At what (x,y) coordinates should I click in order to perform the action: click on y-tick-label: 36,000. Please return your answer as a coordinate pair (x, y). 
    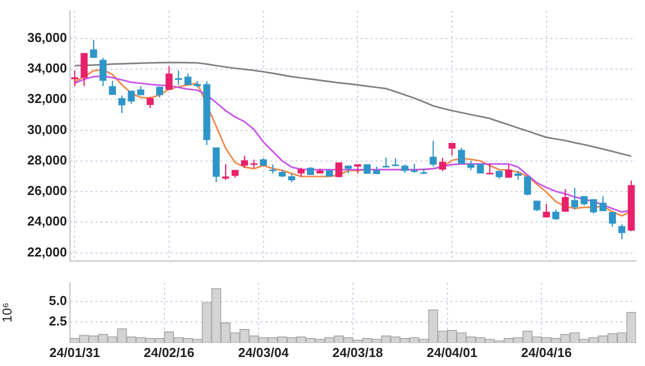
    Looking at the image, I should click on (47, 37).